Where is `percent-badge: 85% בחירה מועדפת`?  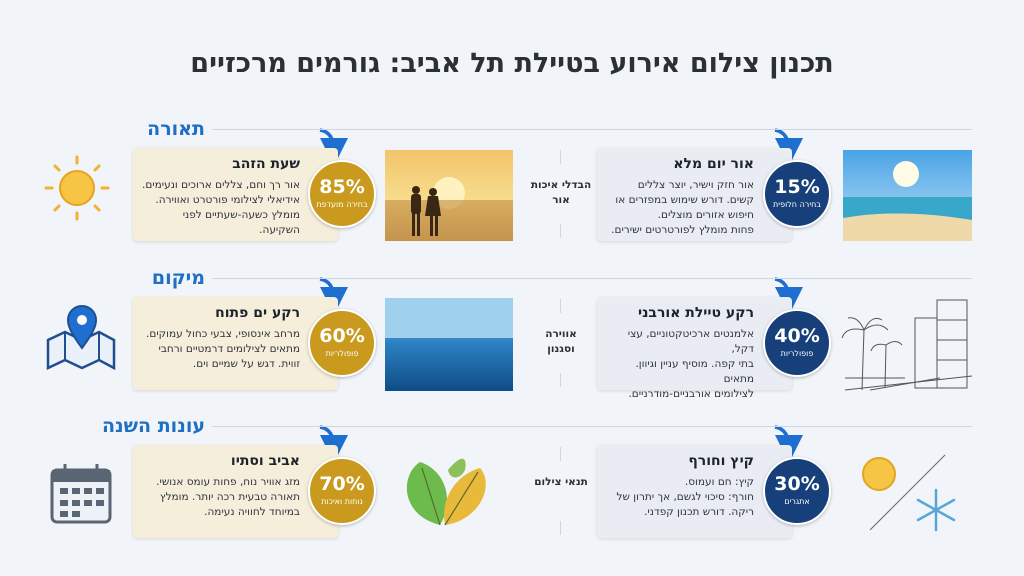
percent-badge: 85% בחירה מועדפת is located at coordinates (342, 194).